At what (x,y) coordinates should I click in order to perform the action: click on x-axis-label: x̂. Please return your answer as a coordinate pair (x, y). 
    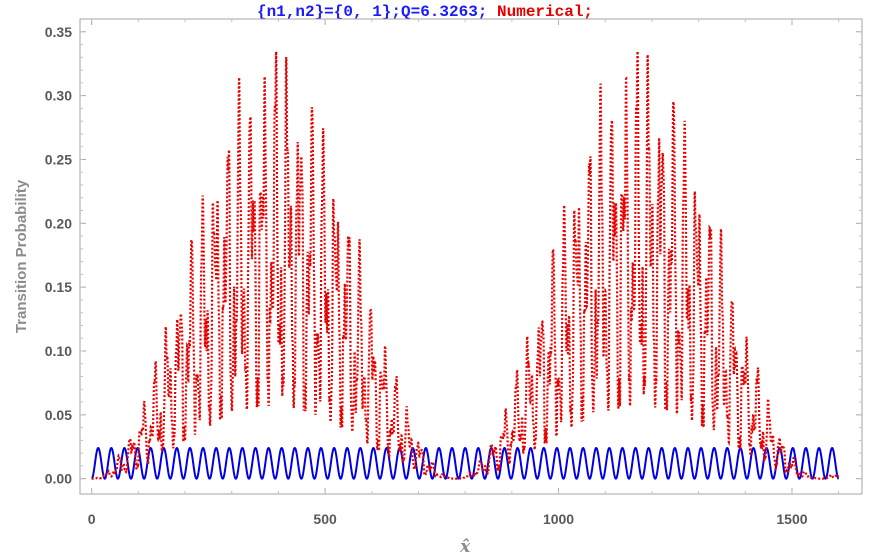
    Looking at the image, I should click on (465, 547).